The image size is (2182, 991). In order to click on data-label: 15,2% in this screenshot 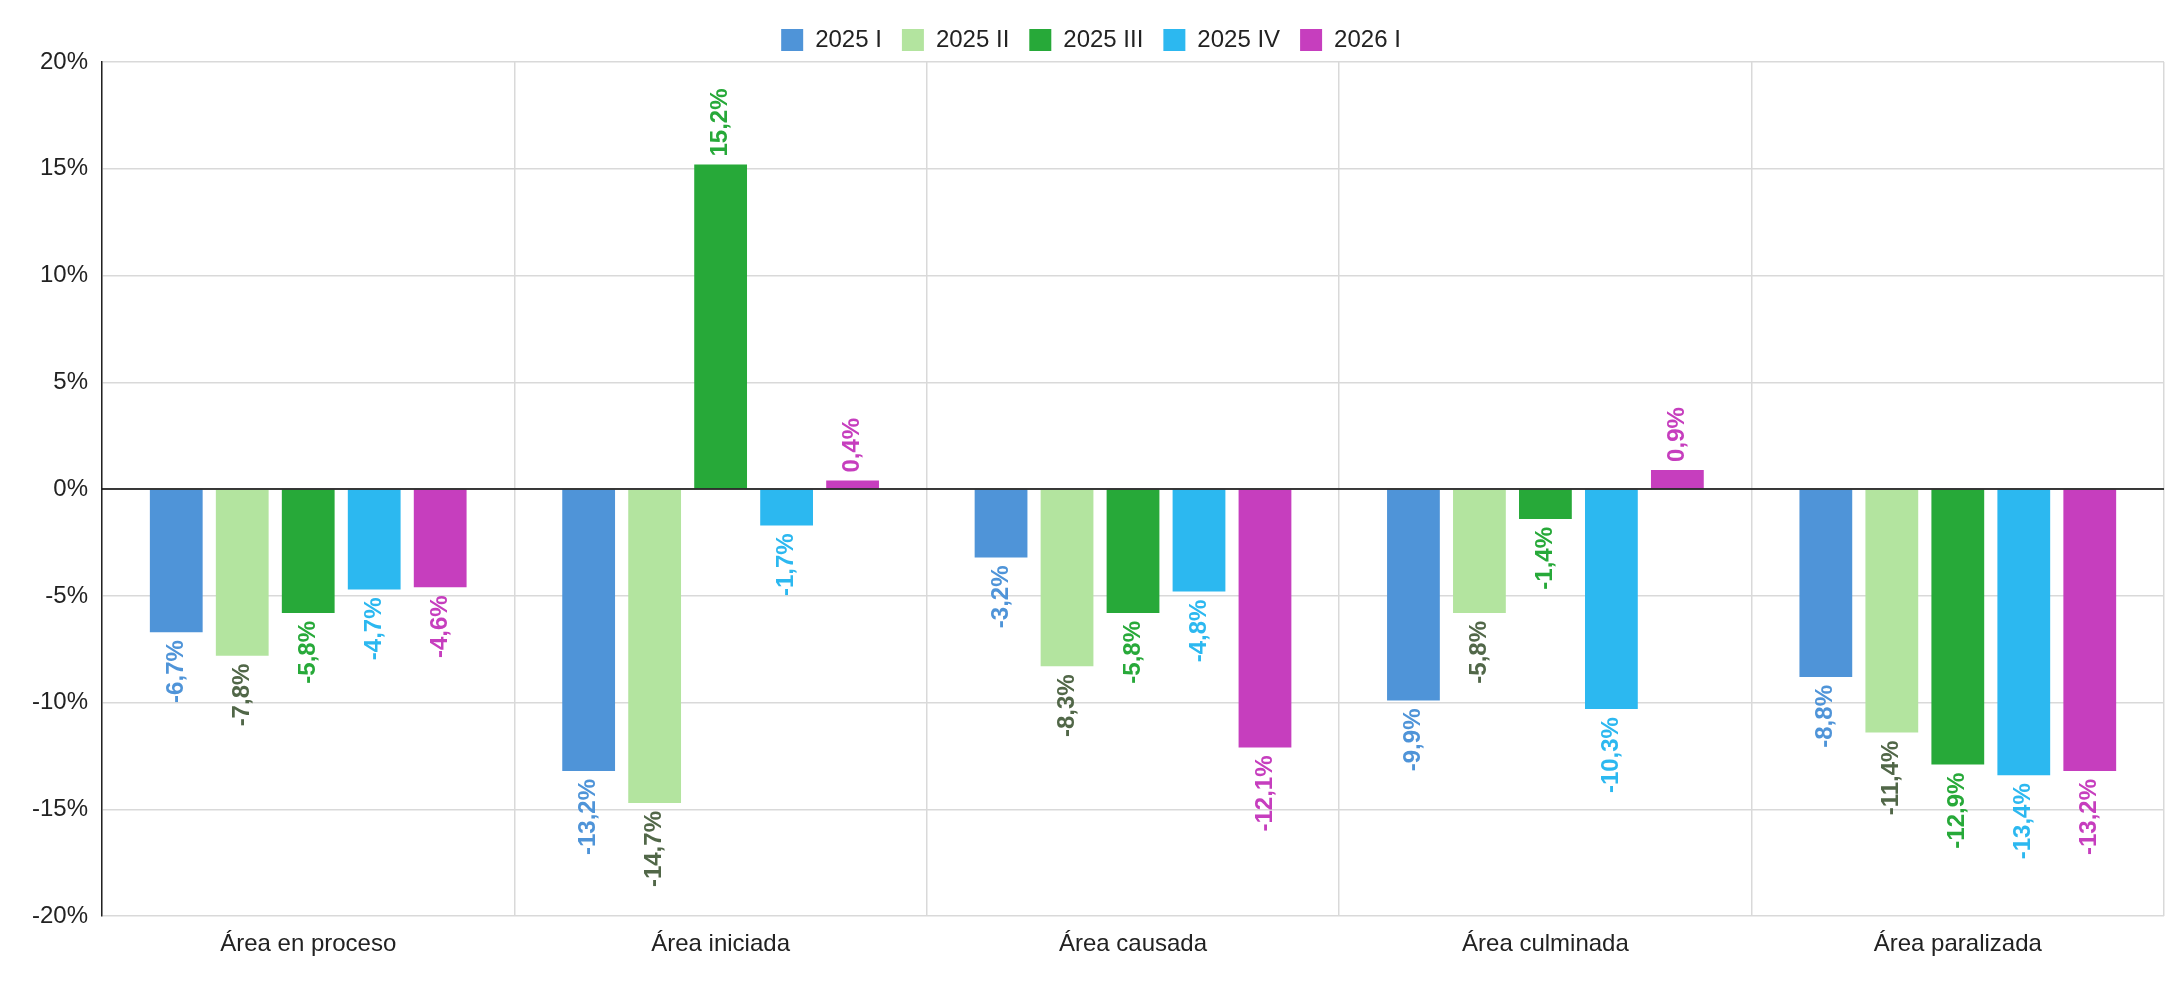, I will do `click(719, 122)`.